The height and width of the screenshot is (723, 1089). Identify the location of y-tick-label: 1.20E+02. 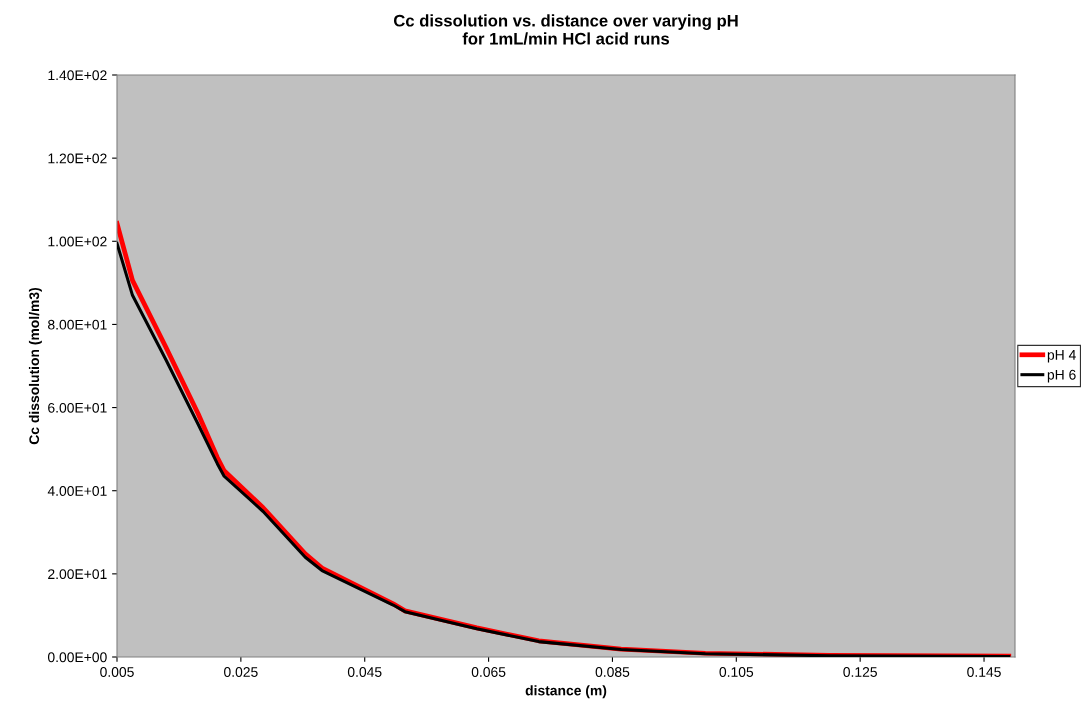
(77, 158).